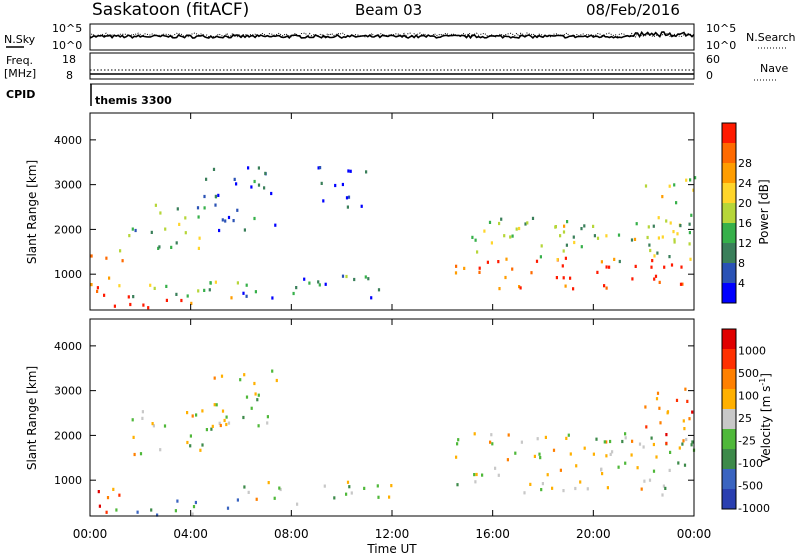  I want to click on nsearch-tick-top: 10^5, so click(721, 28).